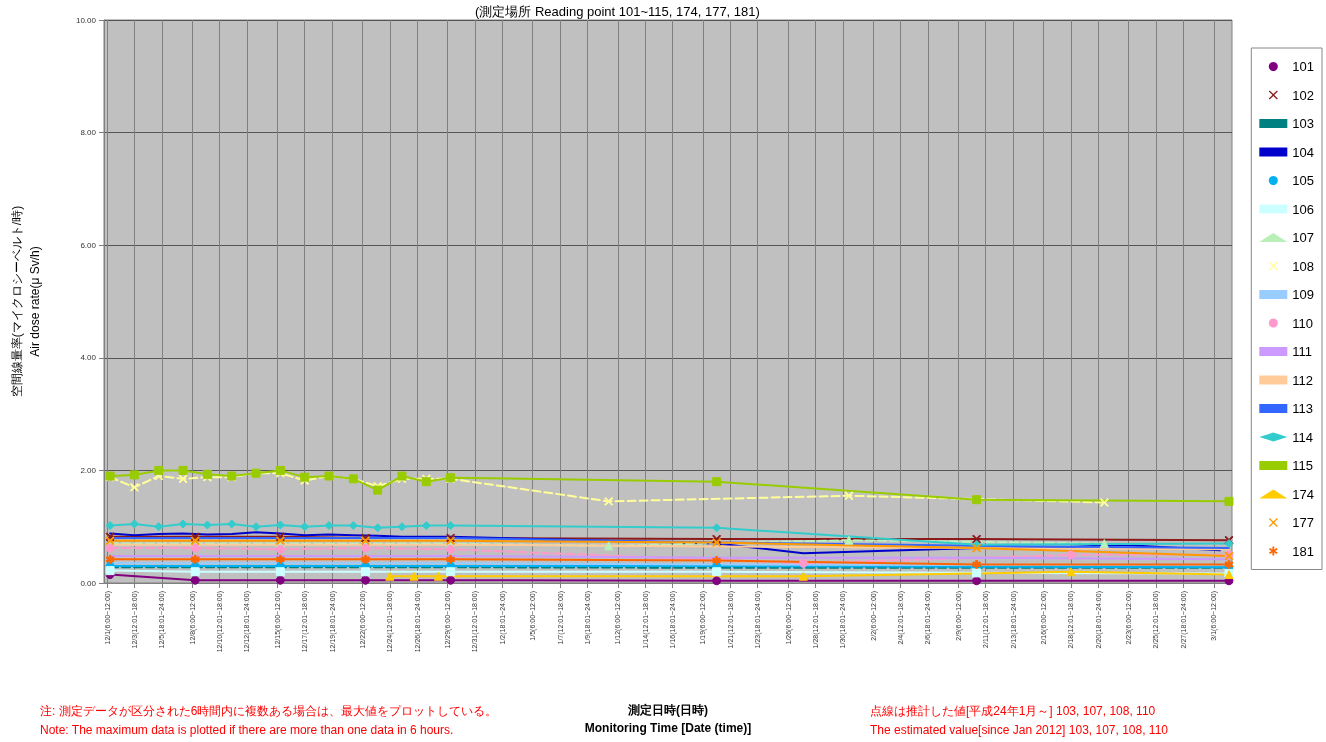 The width and height of the screenshot is (1326, 742). I want to click on y-tick-label: 0.00, so click(88, 583).